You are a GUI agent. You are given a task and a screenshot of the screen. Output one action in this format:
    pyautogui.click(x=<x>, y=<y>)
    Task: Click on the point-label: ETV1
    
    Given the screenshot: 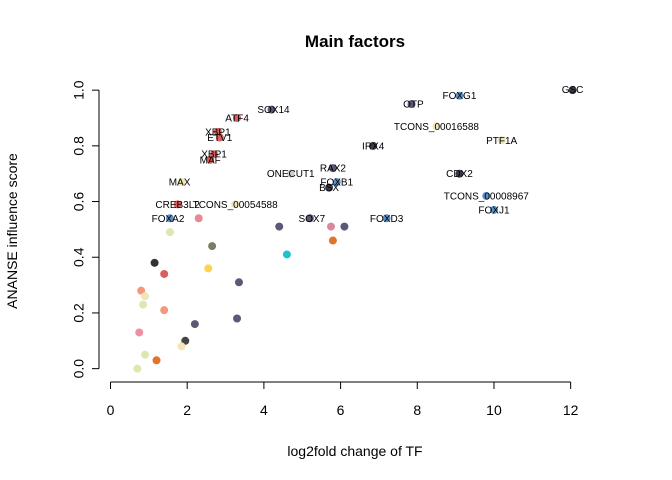 What is the action you would take?
    pyautogui.click(x=219, y=138)
    